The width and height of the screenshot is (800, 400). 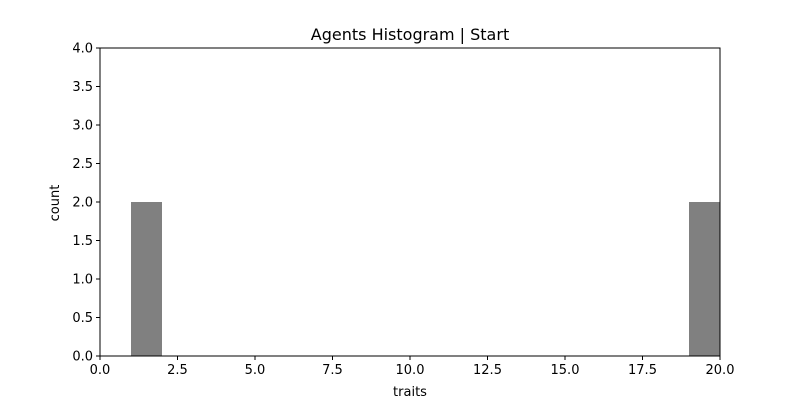 What do you see at coordinates (55, 203) in the screenshot?
I see `y-axis-label: count` at bounding box center [55, 203].